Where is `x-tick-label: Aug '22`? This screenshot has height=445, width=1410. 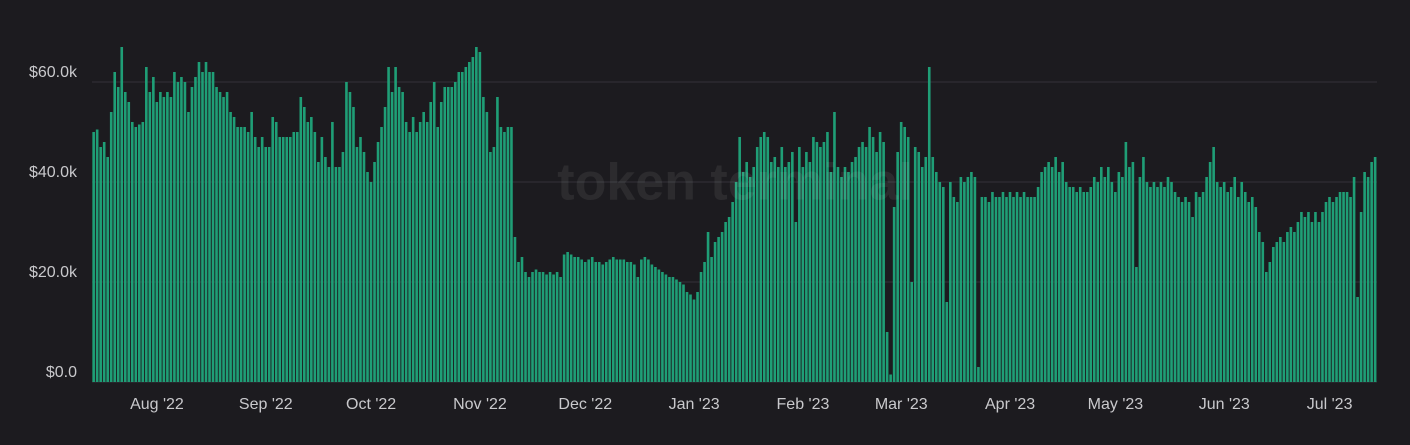 x-tick-label: Aug '22 is located at coordinates (157, 404).